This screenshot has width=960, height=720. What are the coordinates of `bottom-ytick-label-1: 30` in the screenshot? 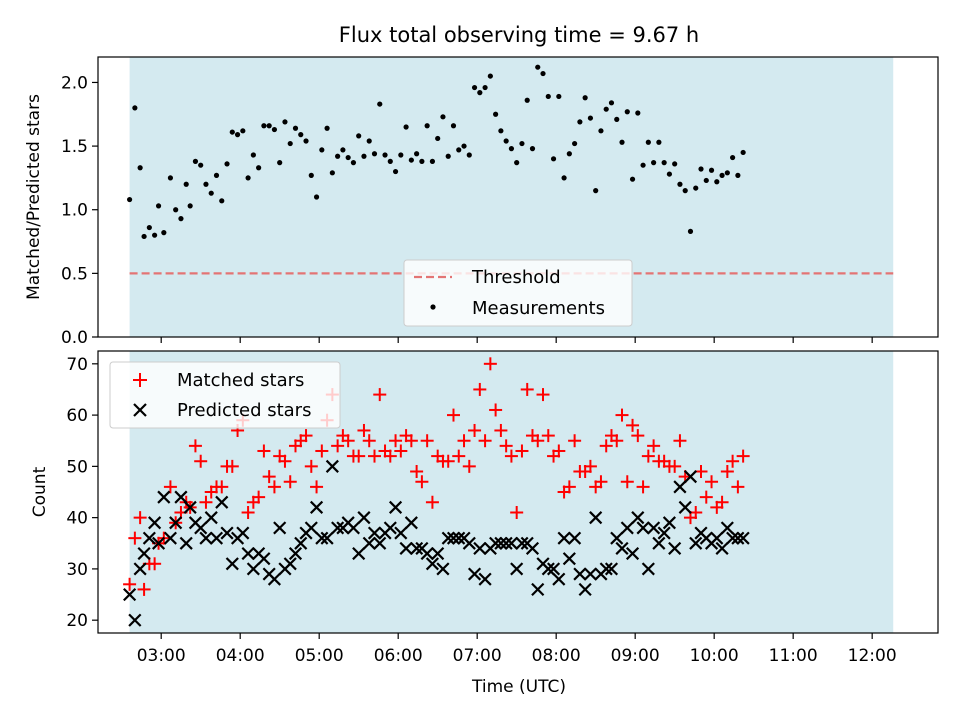 It's located at (77, 570).